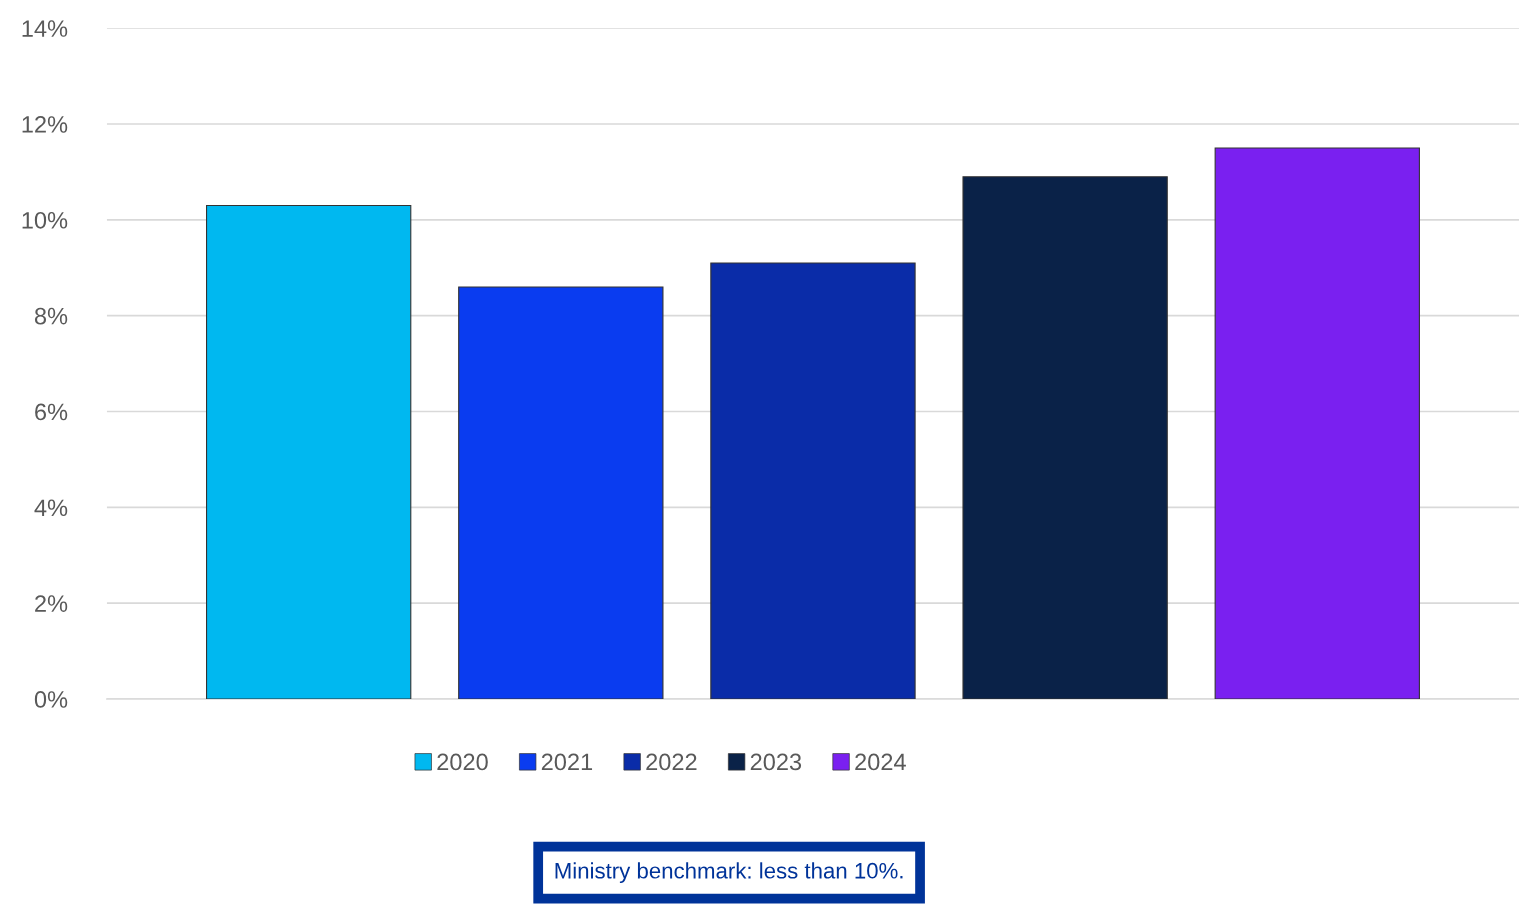 The height and width of the screenshot is (909, 1519). What do you see at coordinates (729, 872) in the screenshot?
I see `text: Ministry benchmark: less than 10%.` at bounding box center [729, 872].